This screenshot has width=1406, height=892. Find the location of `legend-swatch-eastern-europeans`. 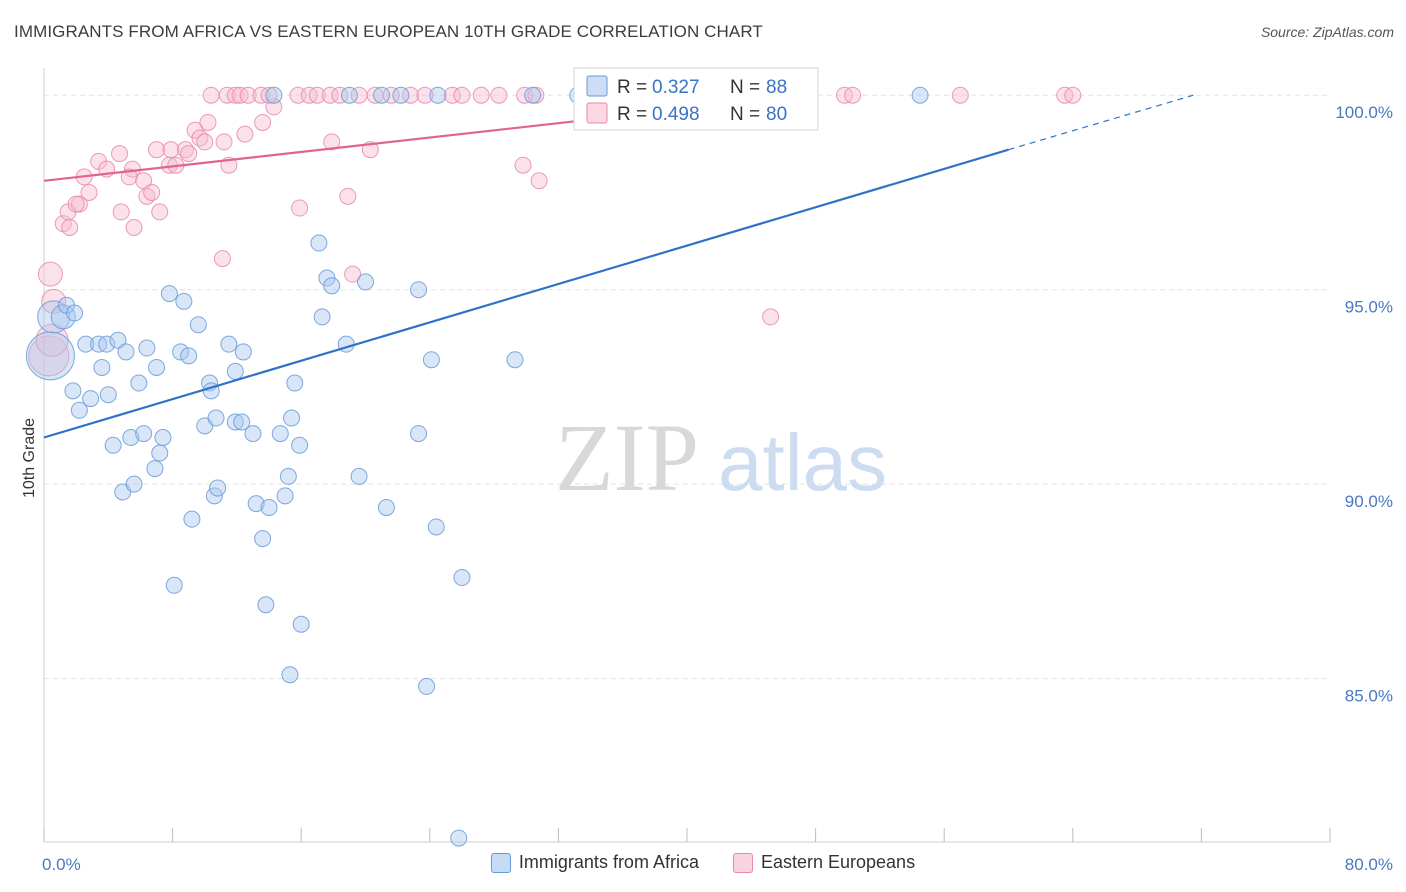

legend-swatch-eastern-europeans is located at coordinates (742, 862).